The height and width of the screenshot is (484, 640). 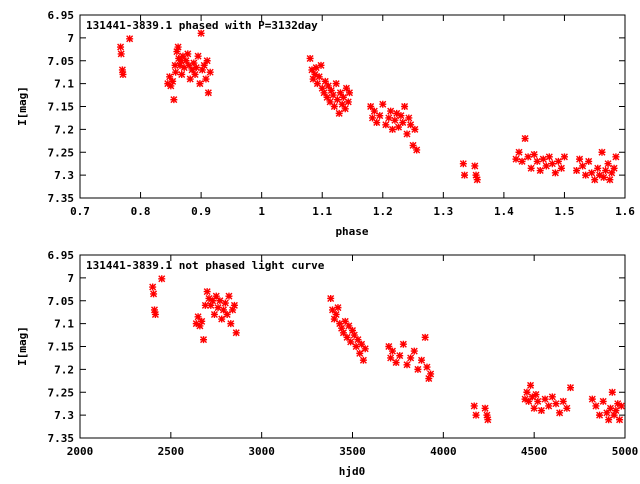 What do you see at coordinates (201, 211) in the screenshot?
I see `x-tick-label: 0.9` at bounding box center [201, 211].